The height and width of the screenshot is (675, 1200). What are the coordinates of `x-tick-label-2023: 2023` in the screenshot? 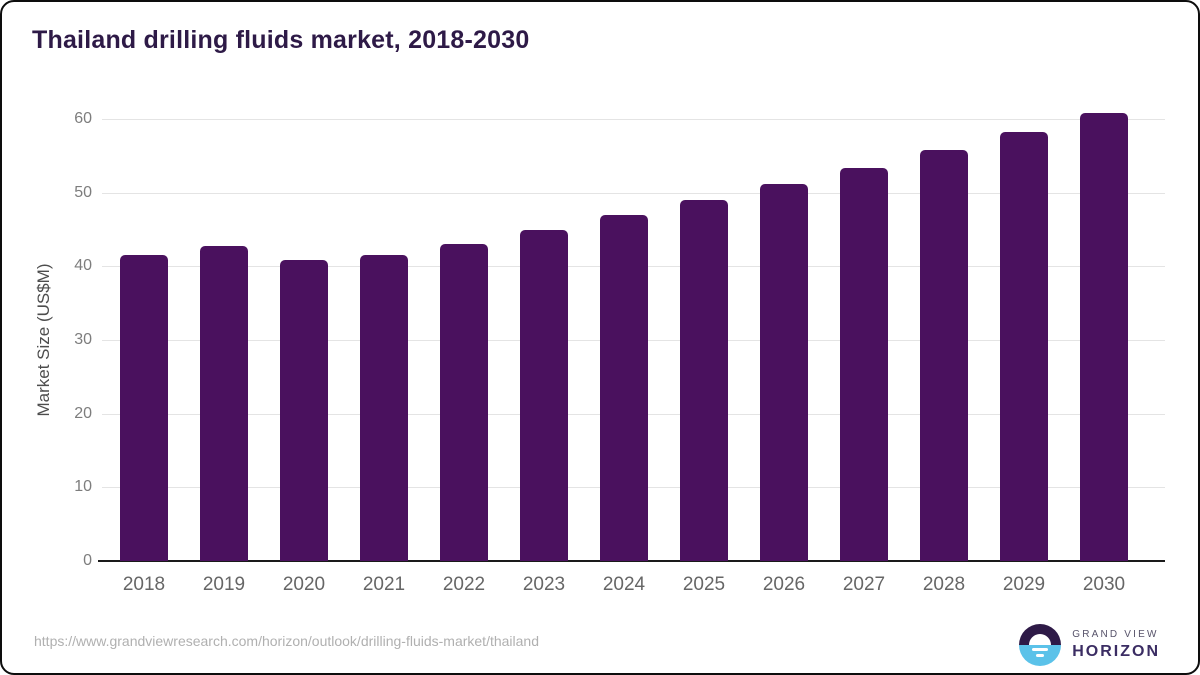 It's located at (544, 584).